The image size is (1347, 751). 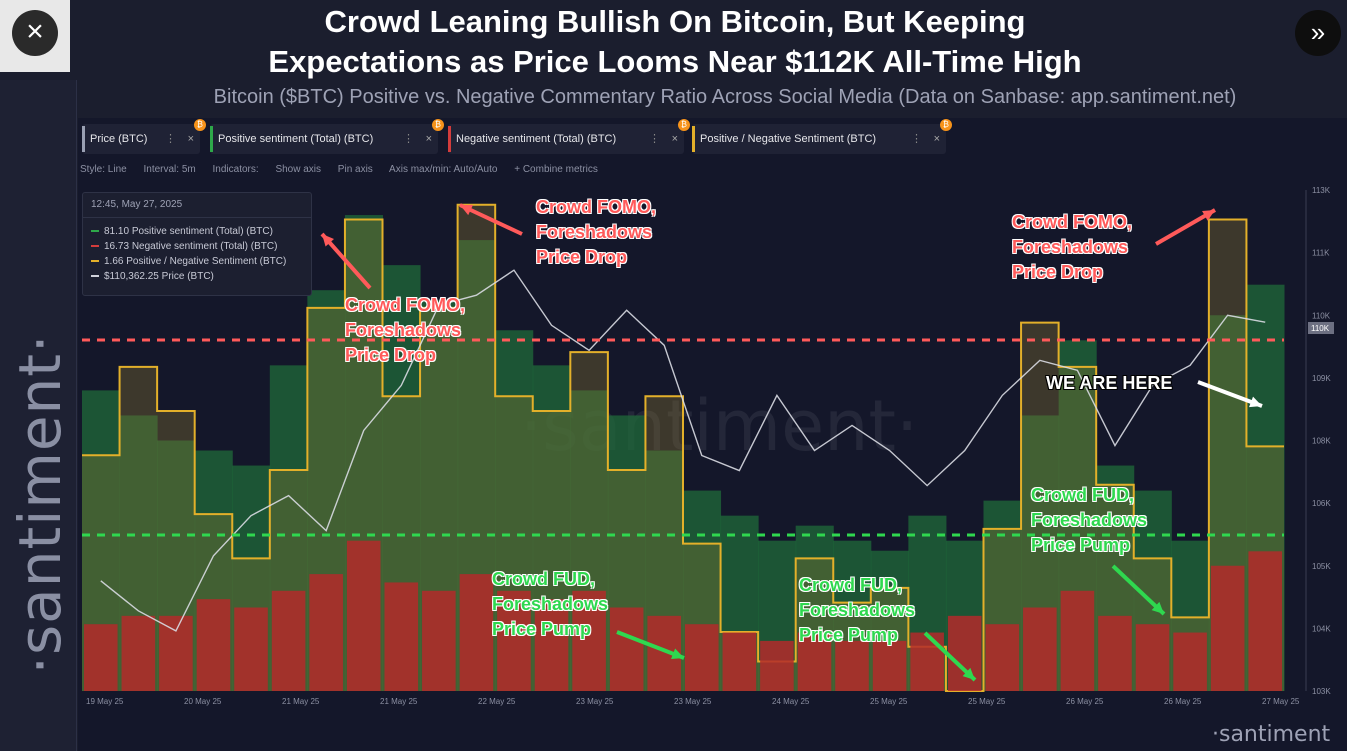 I want to click on combine-metrics-button: + Combine metrics, so click(x=556, y=169).